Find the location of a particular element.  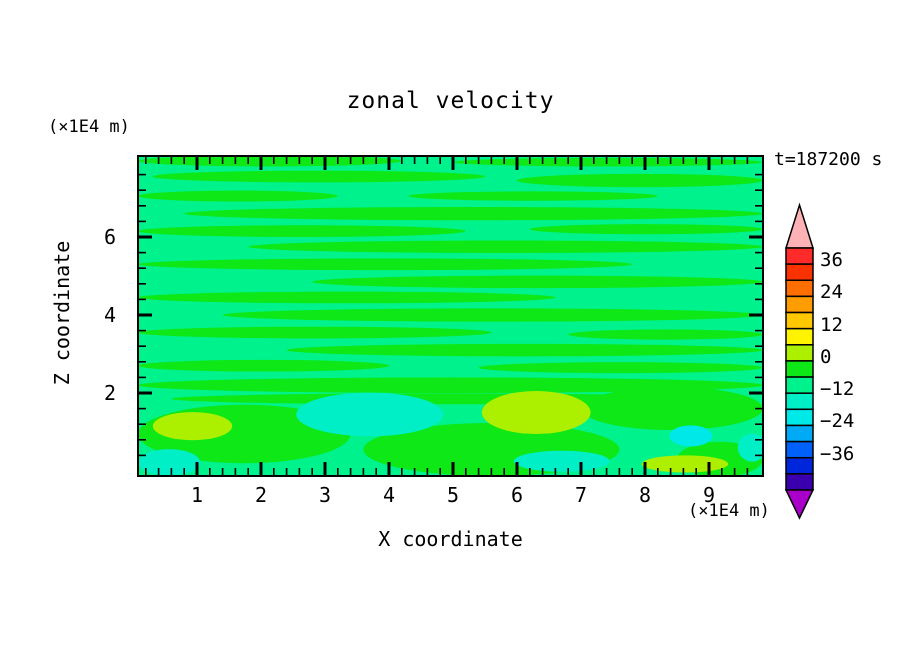

x-tick-label: 3 is located at coordinates (325, 495).